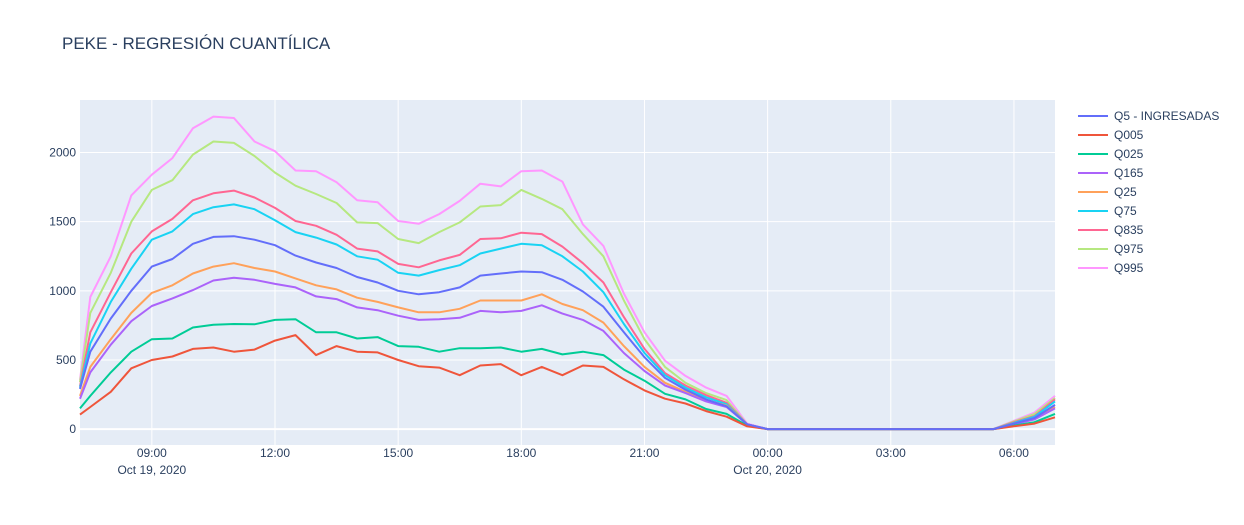 Image resolution: width=1244 pixels, height=525 pixels. Describe the element at coordinates (521, 453) in the screenshot. I see `x-tick-label: 18:00` at that location.